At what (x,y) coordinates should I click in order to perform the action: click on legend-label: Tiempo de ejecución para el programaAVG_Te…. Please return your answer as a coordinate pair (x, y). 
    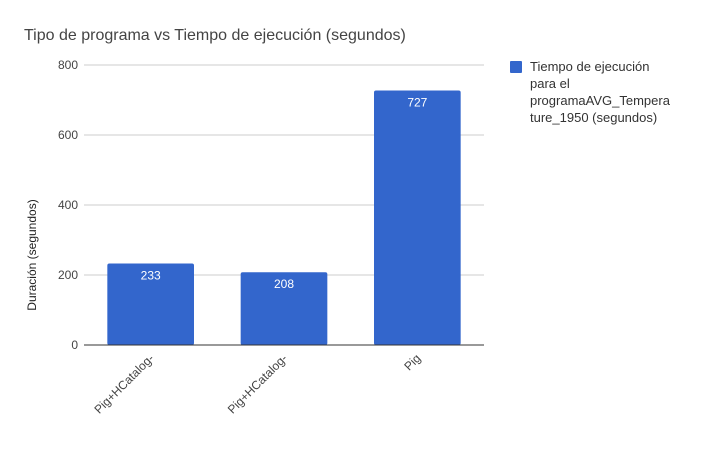
    Looking at the image, I should click on (600, 92).